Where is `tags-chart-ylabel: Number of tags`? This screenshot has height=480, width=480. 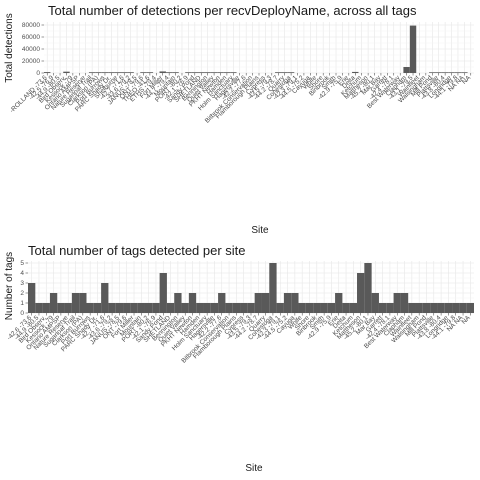 tags-chart-ylabel: Number of tags is located at coordinates (9, 286).